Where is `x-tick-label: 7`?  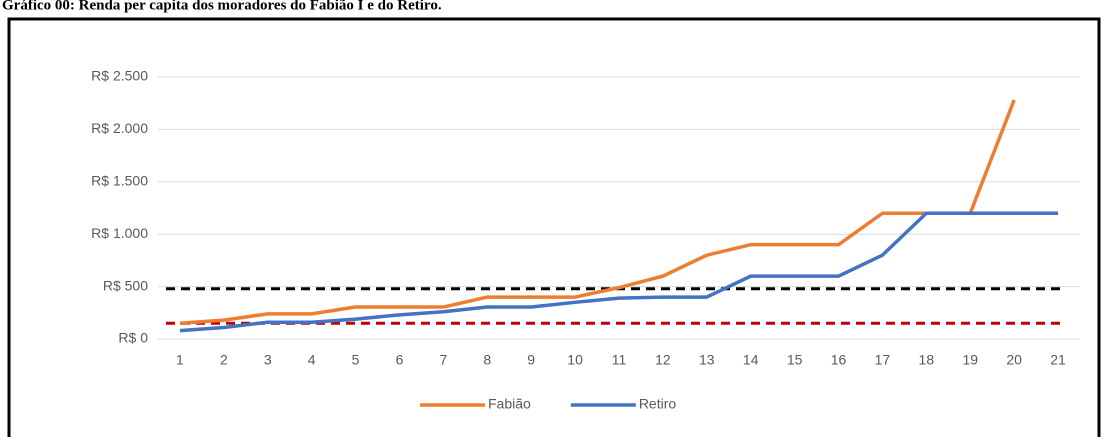
x-tick-label: 7 is located at coordinates (443, 360).